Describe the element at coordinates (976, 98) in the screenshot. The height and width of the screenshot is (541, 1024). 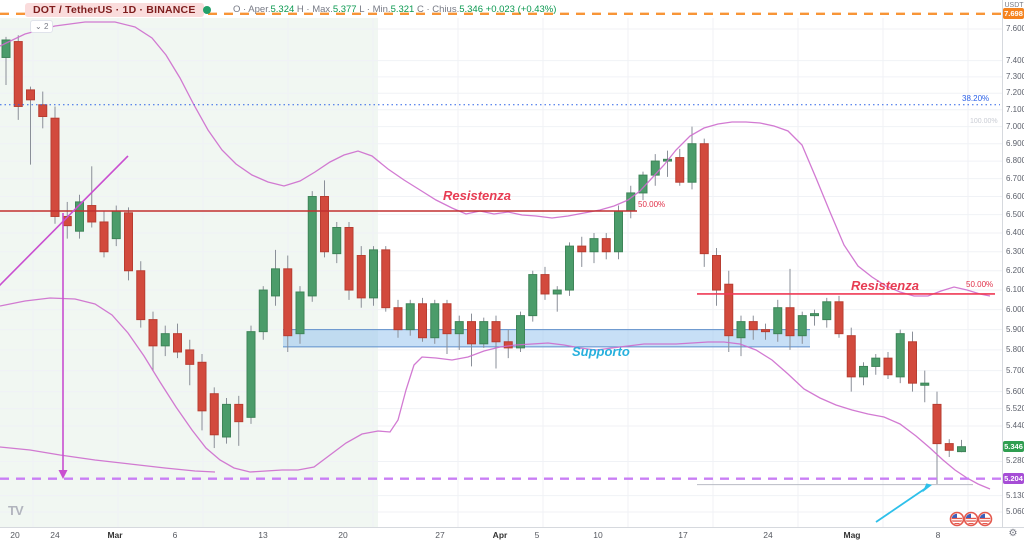
I see `label-fib_38_20: 38.20%` at that location.